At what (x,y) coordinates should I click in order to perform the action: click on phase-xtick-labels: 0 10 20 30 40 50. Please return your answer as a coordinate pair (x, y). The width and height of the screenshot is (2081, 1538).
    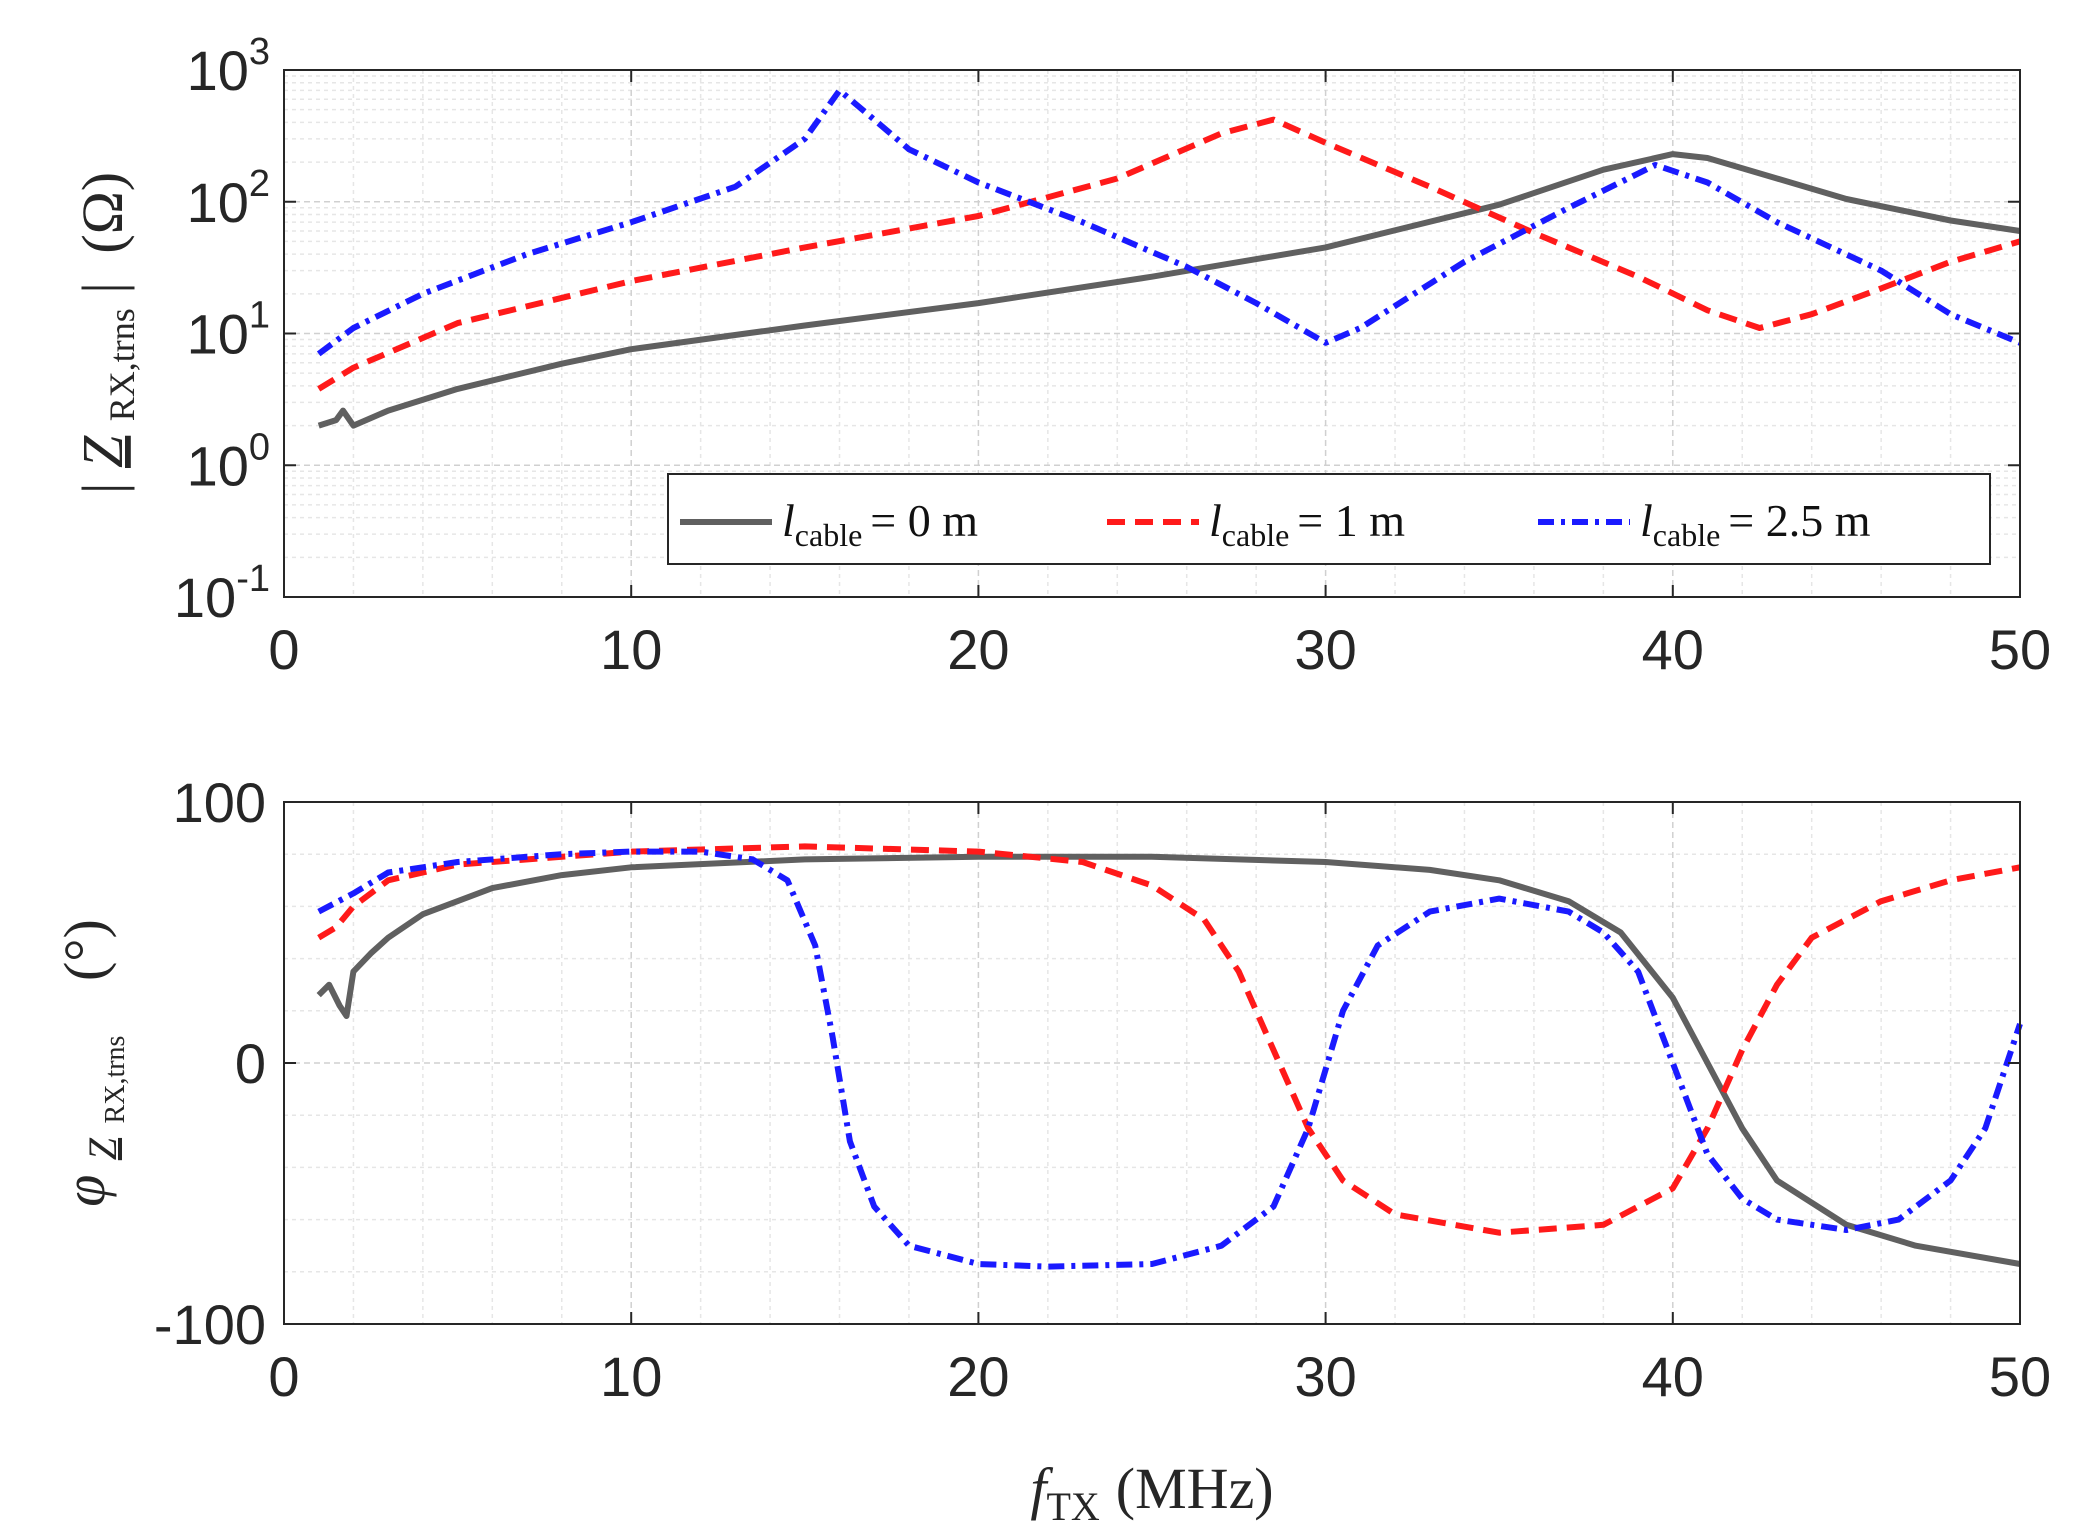
    Looking at the image, I should click on (1159, 1376).